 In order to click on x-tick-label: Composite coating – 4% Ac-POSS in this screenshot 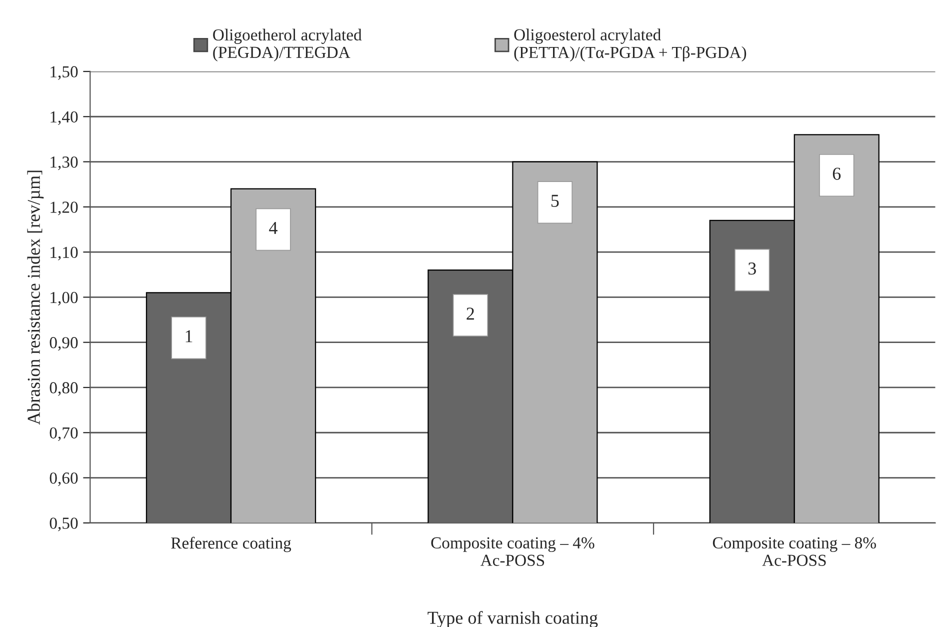, I will do `click(512, 551)`.